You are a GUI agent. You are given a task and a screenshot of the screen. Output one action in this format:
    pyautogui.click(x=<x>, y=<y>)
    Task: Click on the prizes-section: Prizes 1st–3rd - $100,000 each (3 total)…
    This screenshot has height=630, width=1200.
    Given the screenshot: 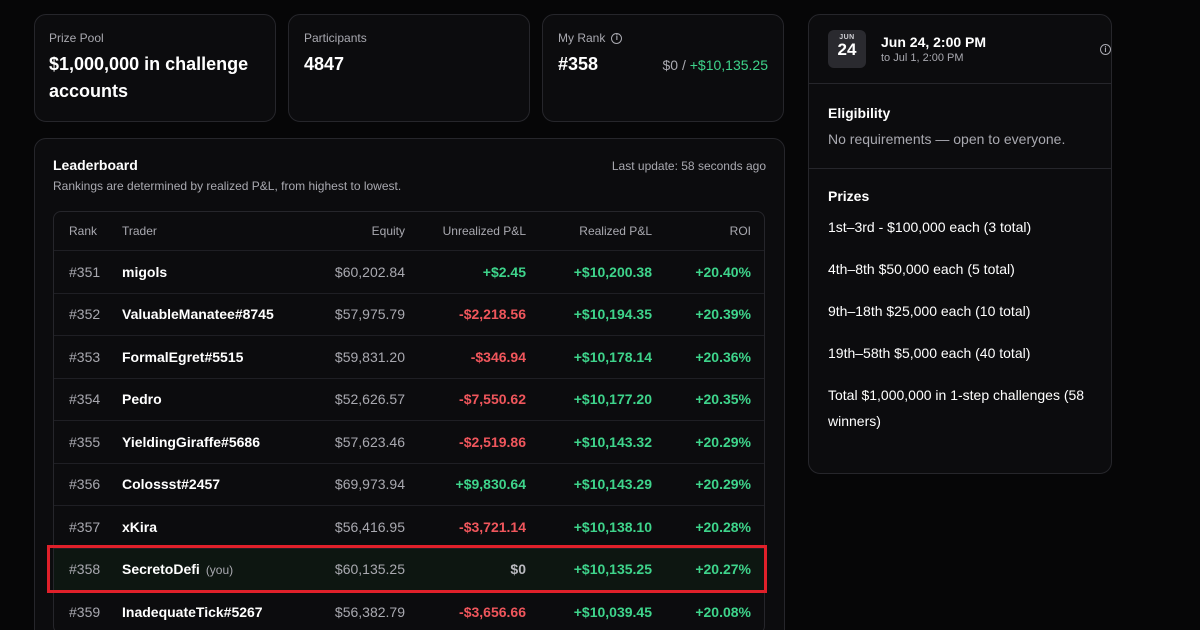 What is the action you would take?
    pyautogui.click(x=960, y=301)
    